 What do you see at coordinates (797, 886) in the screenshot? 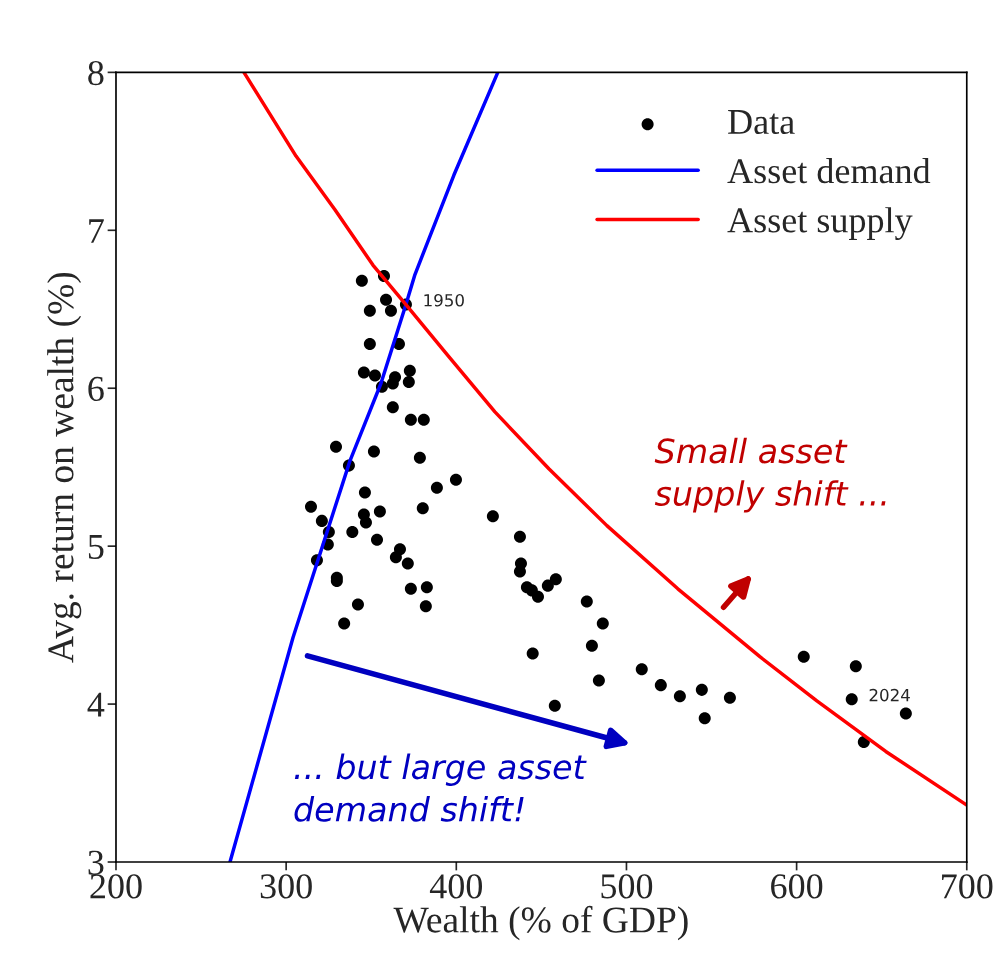
I see `x-tick-label: 600` at bounding box center [797, 886].